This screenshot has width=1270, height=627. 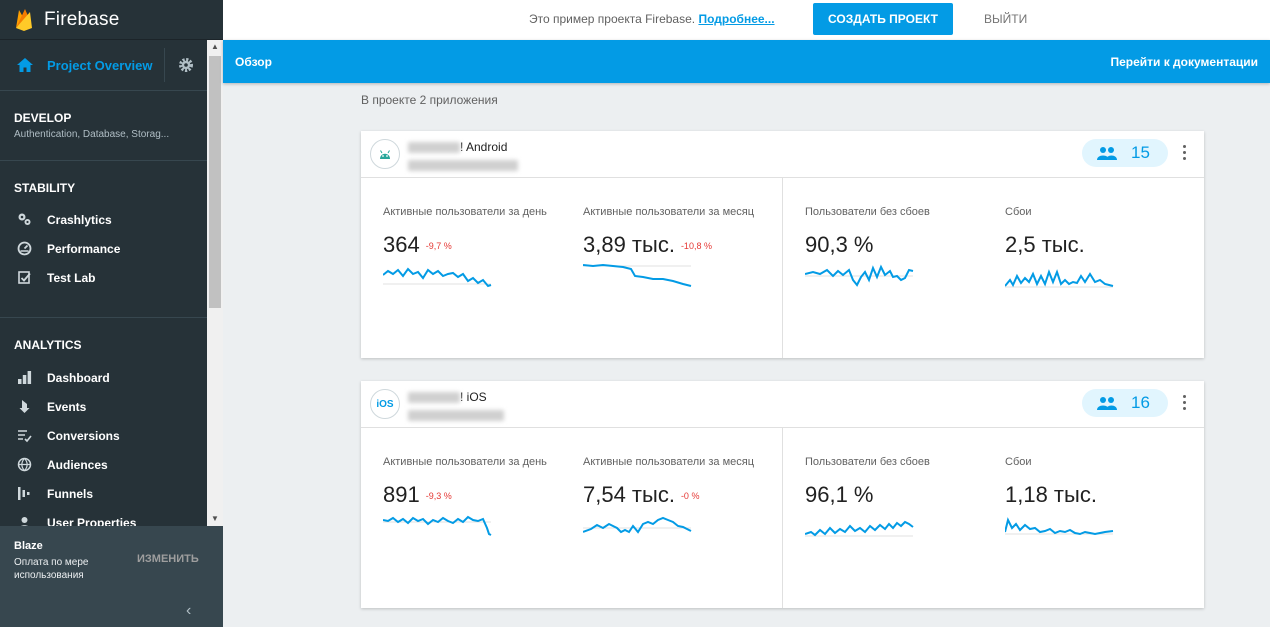 What do you see at coordinates (83, 435) in the screenshot?
I see `sidebar-item-label: Conversions` at bounding box center [83, 435].